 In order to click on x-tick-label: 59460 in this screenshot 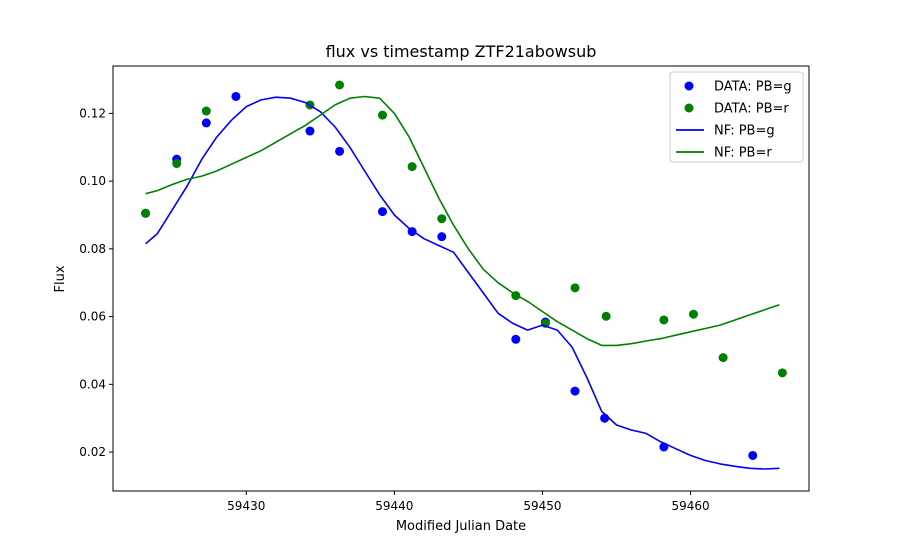, I will do `click(690, 506)`.